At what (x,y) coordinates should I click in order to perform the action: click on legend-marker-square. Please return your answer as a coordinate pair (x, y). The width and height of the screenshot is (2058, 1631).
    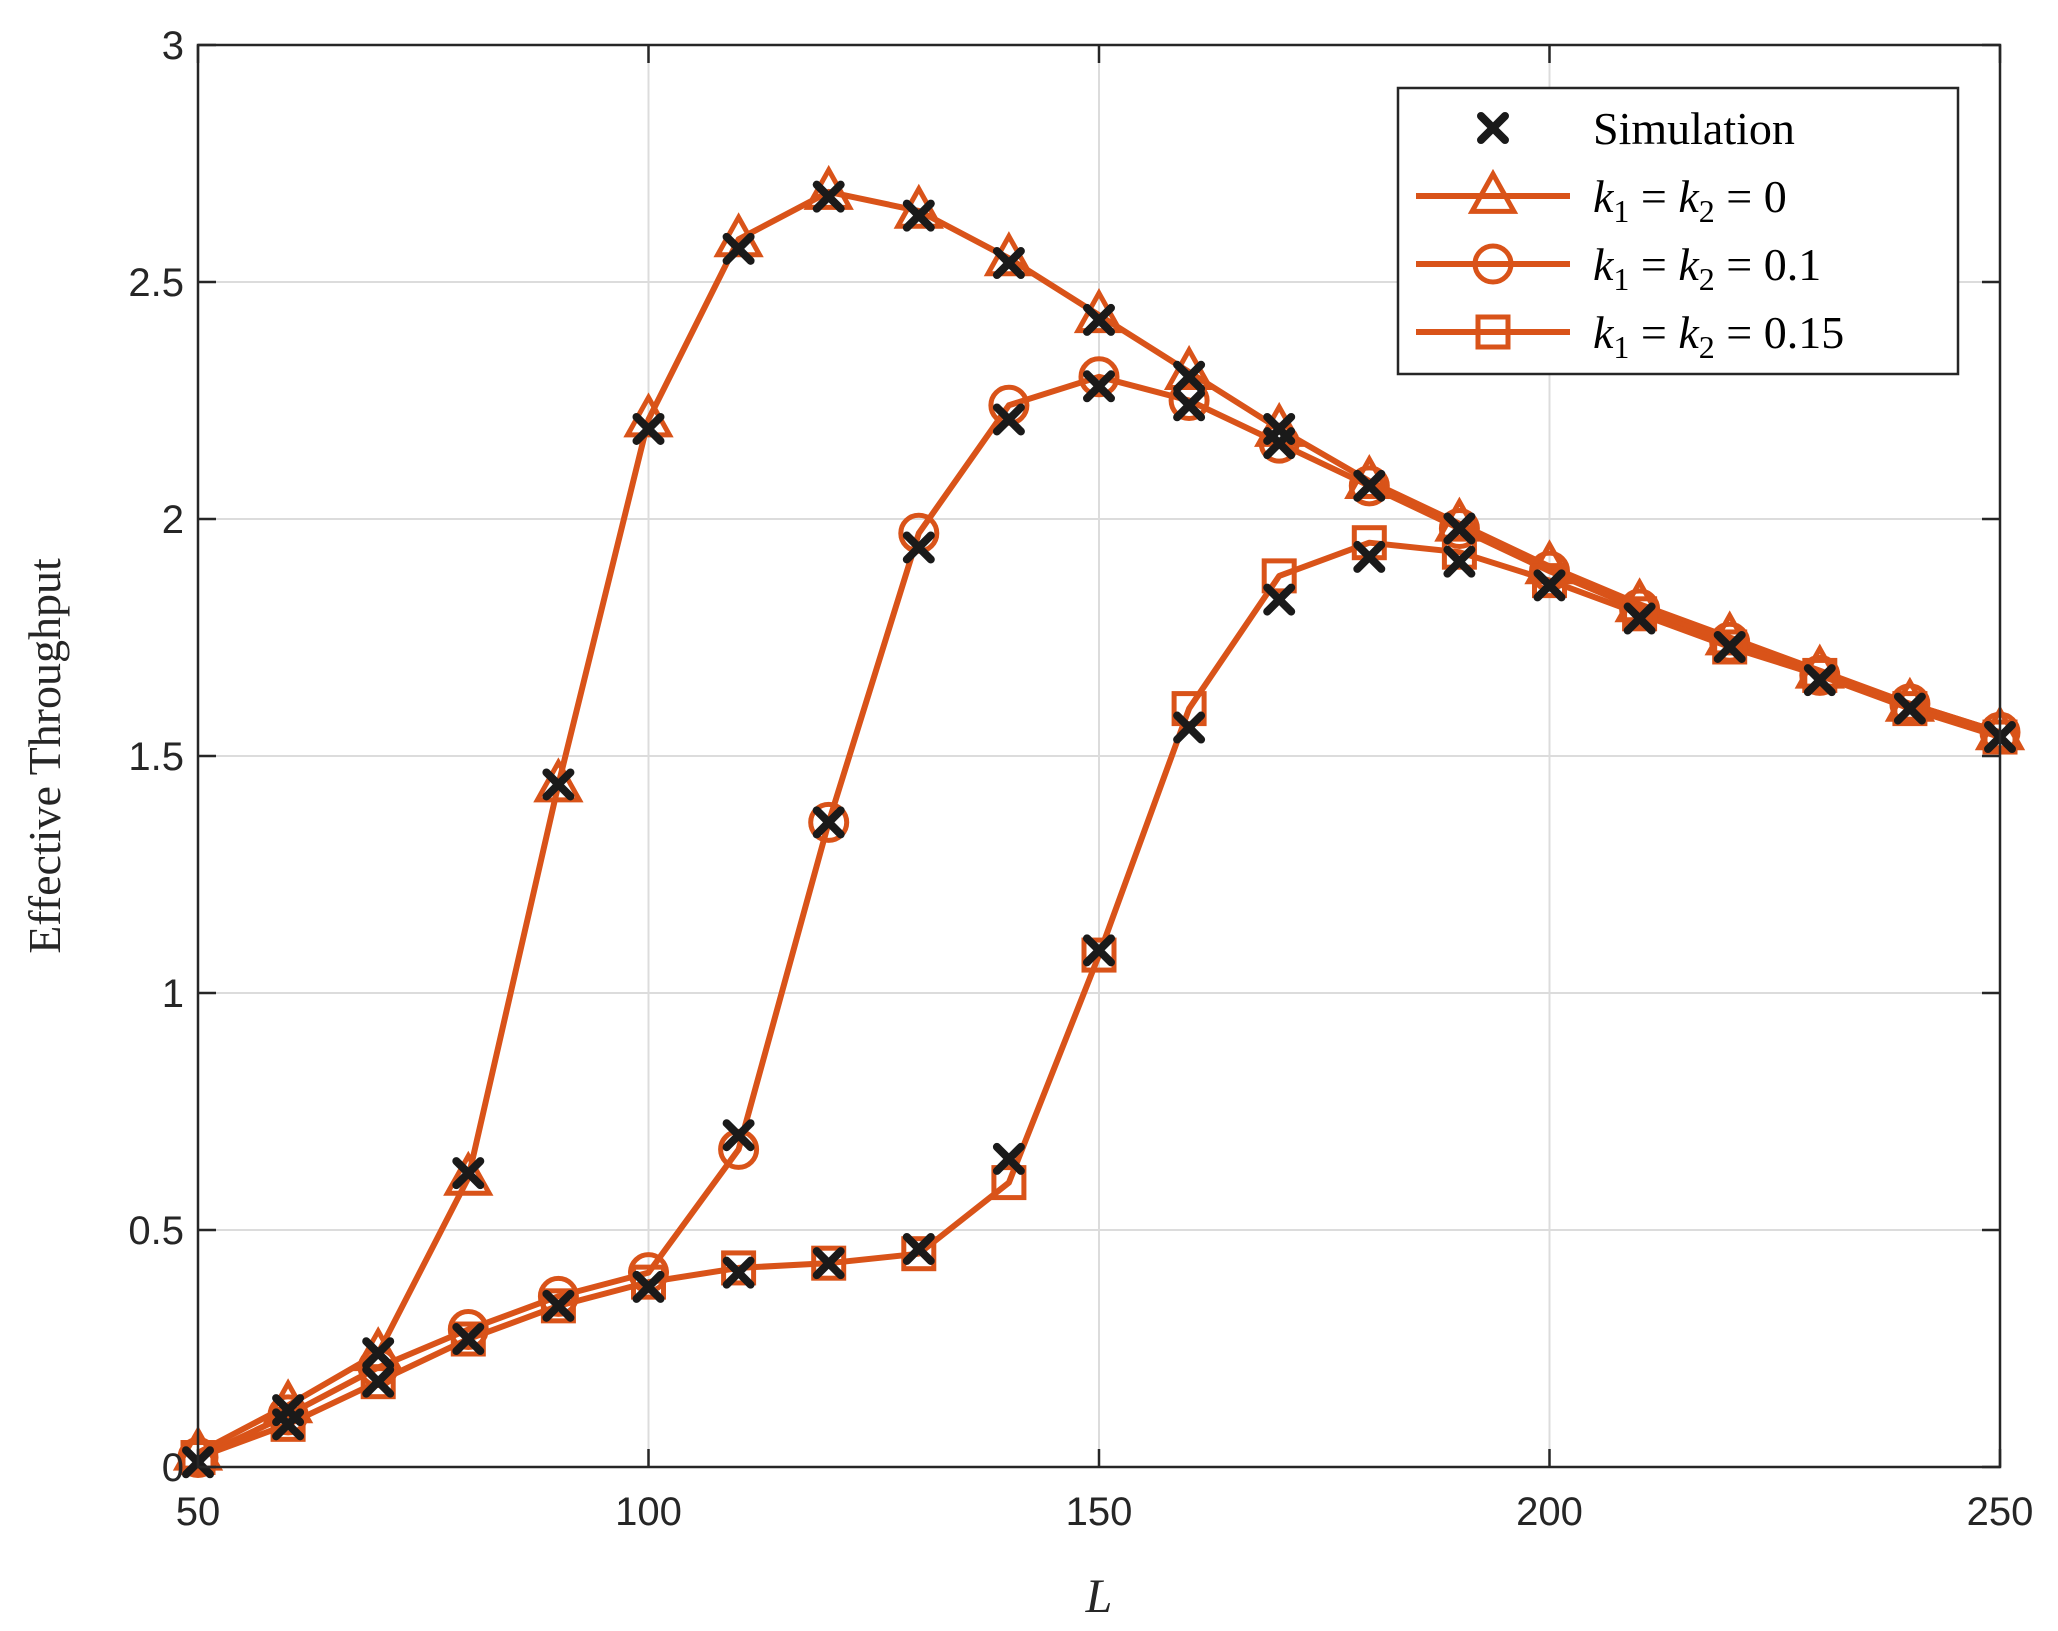
    Looking at the image, I should click on (1493, 332).